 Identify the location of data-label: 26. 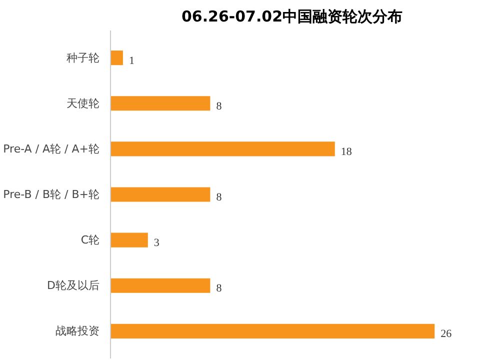
(446, 334).